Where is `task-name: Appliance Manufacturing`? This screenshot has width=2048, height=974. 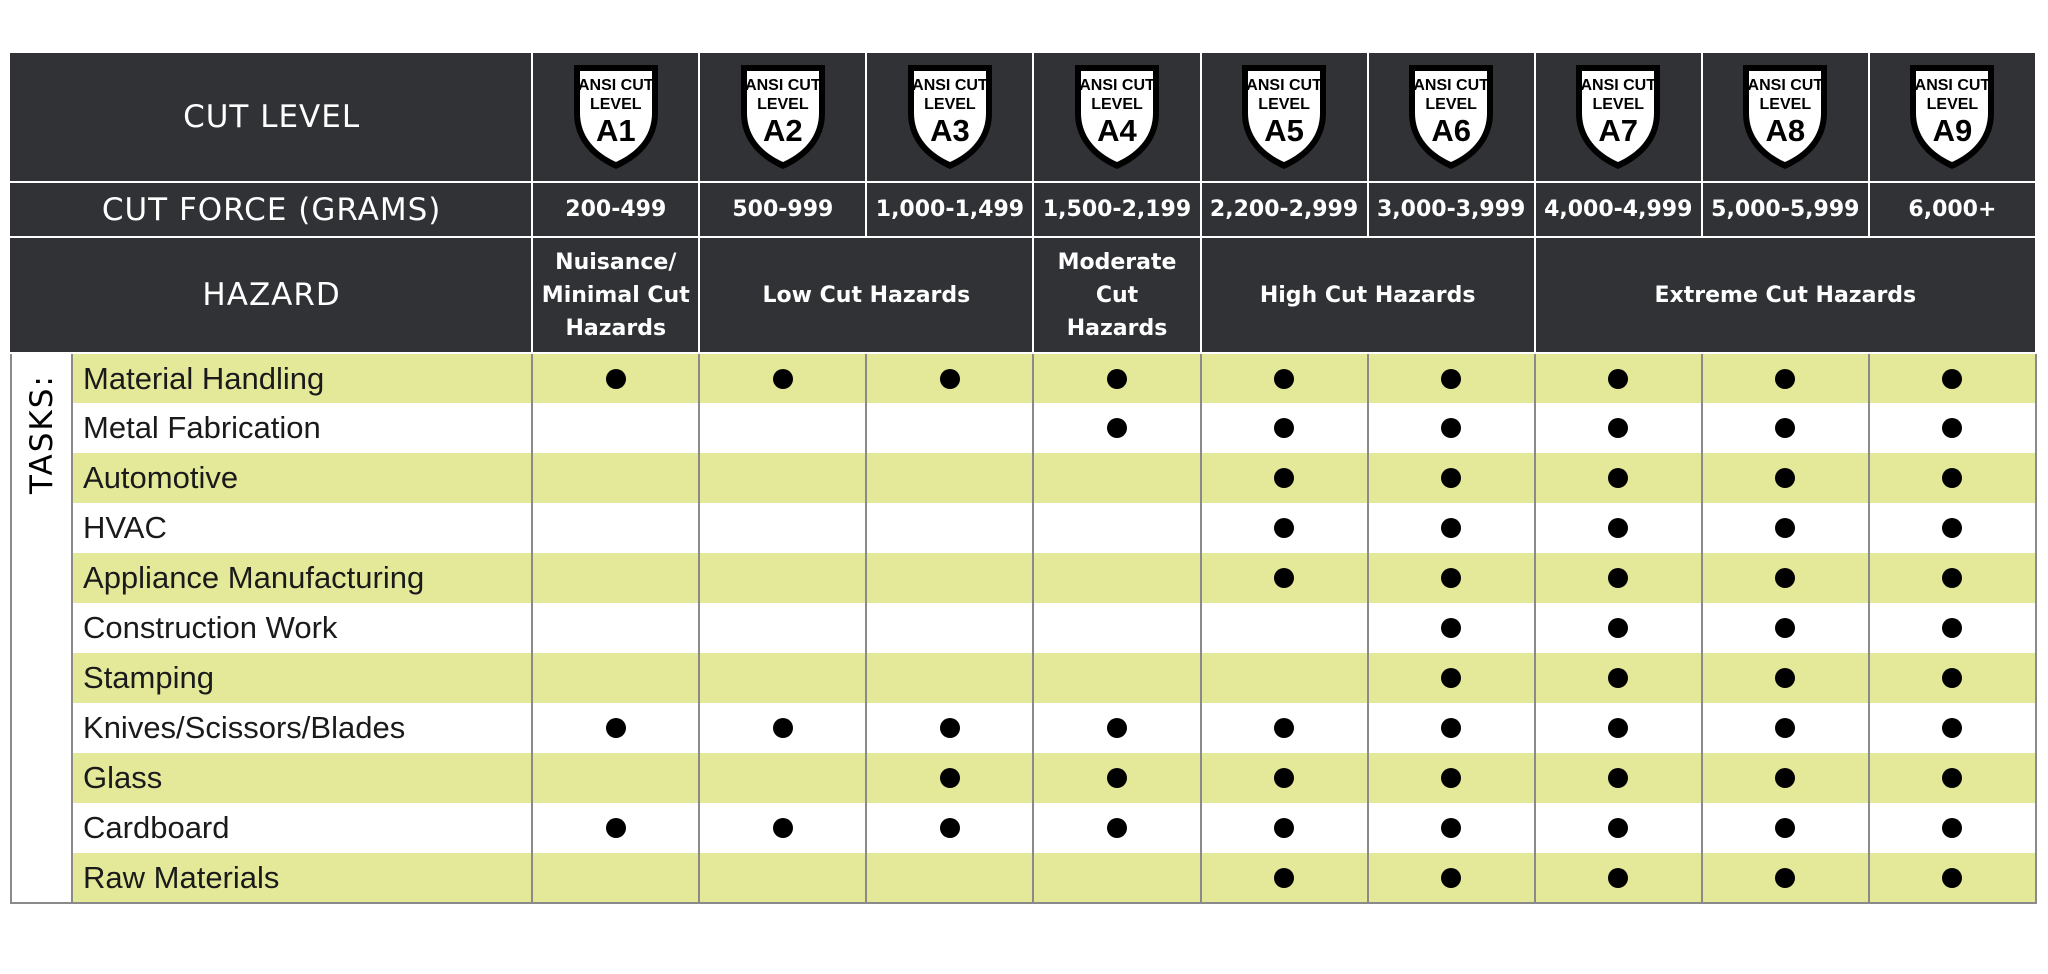
task-name: Appliance Manufacturing is located at coordinates (302, 578).